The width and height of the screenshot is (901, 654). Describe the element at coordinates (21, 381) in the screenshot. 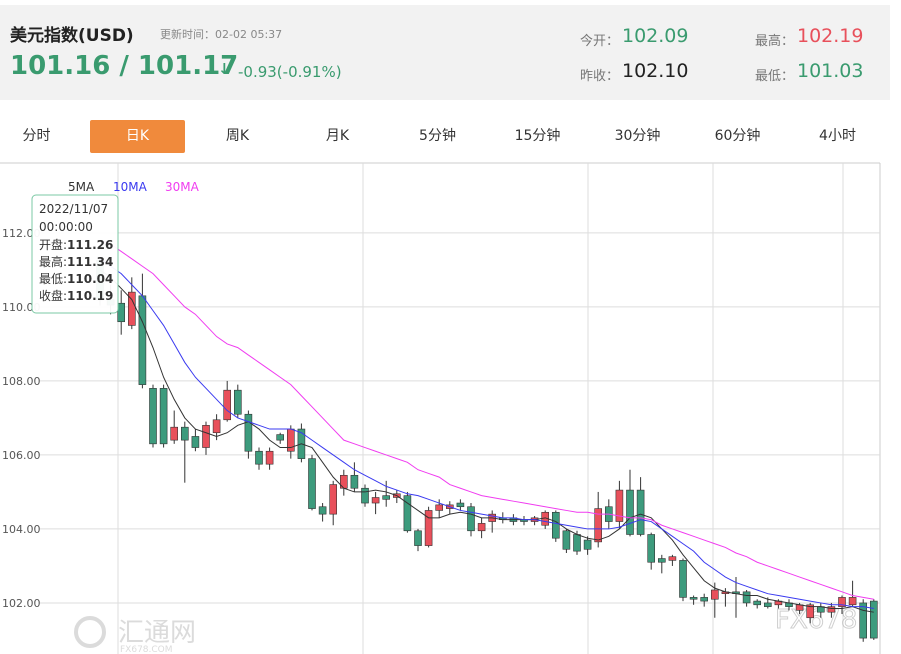

I see `y-tick-label: 108.00` at that location.